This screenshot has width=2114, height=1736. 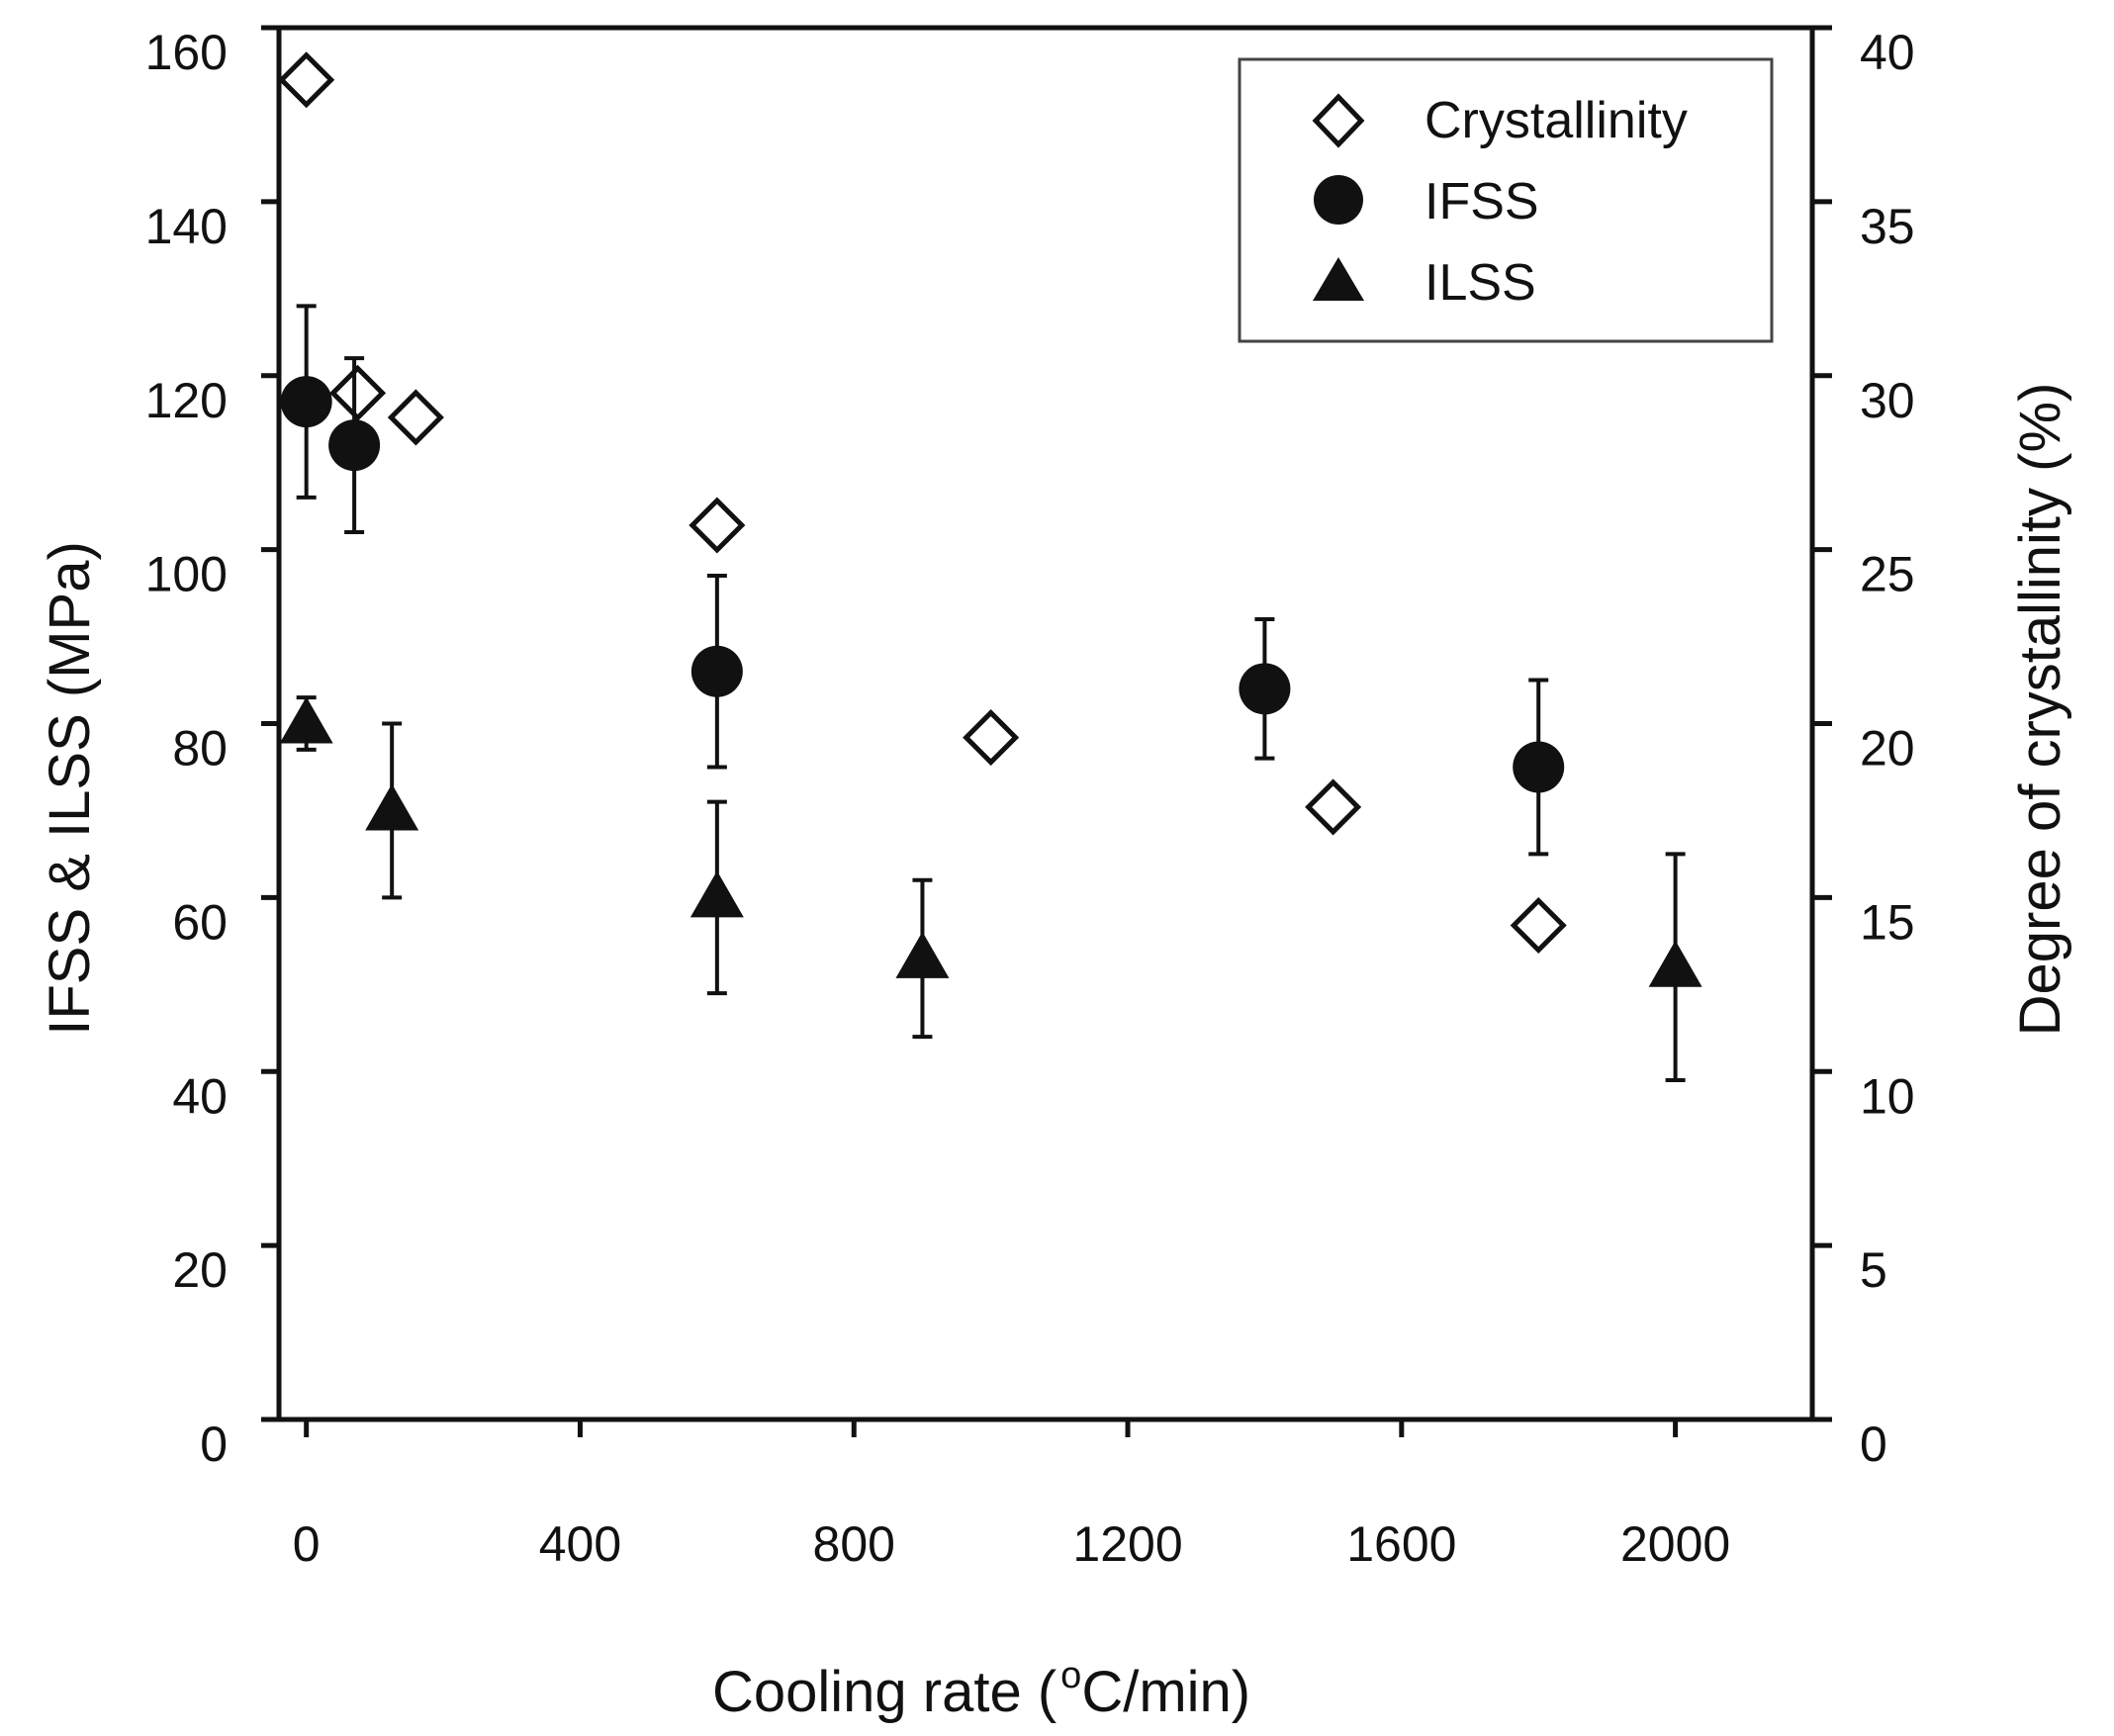 What do you see at coordinates (200, 1096) in the screenshot?
I see `y-tick-label: 40` at bounding box center [200, 1096].